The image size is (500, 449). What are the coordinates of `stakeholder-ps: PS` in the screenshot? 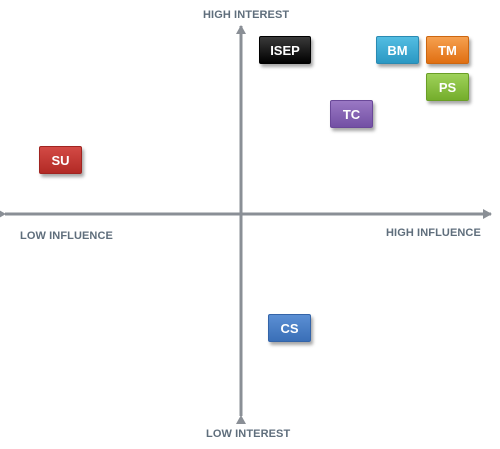 It's located at (447, 87).